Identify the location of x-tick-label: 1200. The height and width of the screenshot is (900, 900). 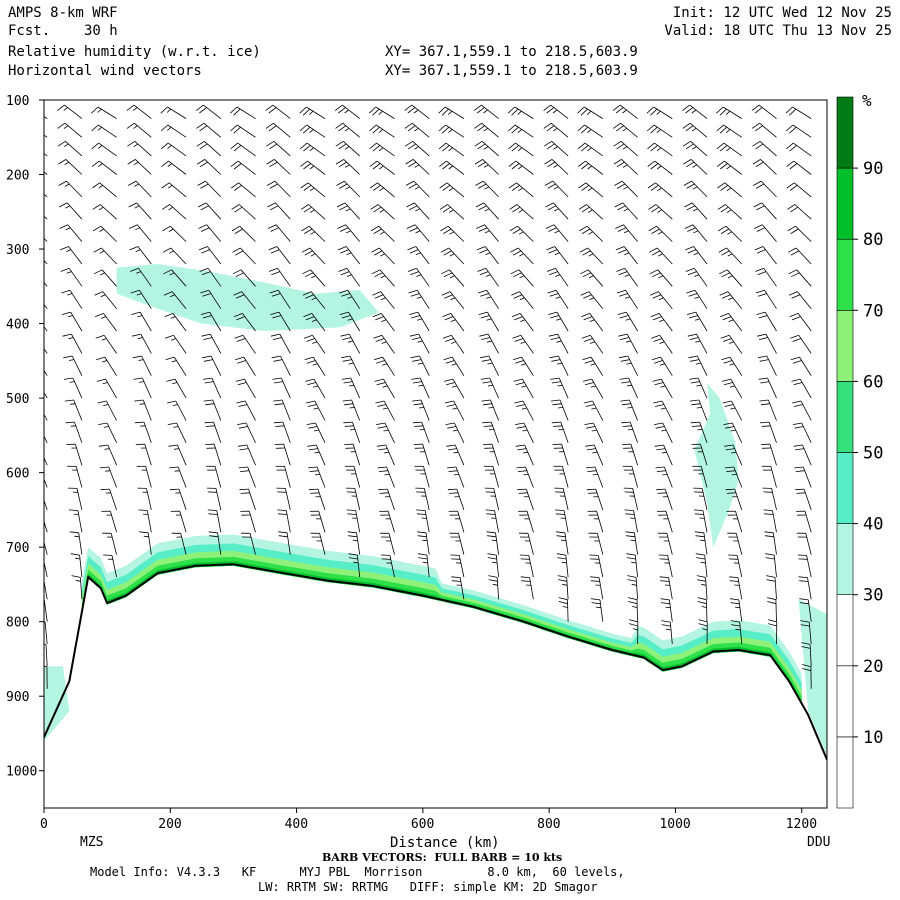
(801, 824).